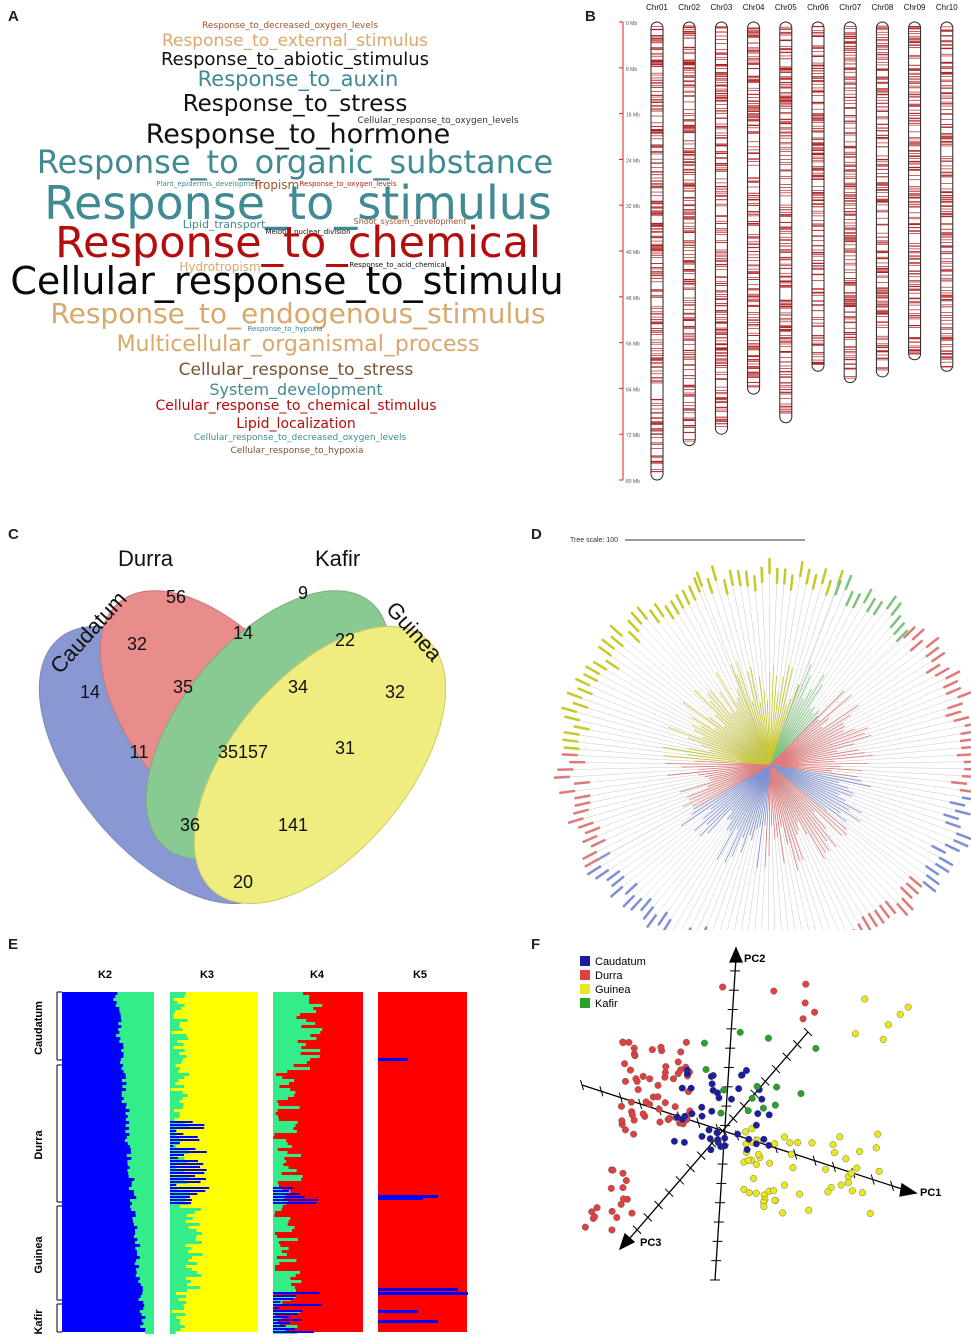 This screenshot has width=971, height=1339. I want to click on chromosome-chr06, so click(818, 196).